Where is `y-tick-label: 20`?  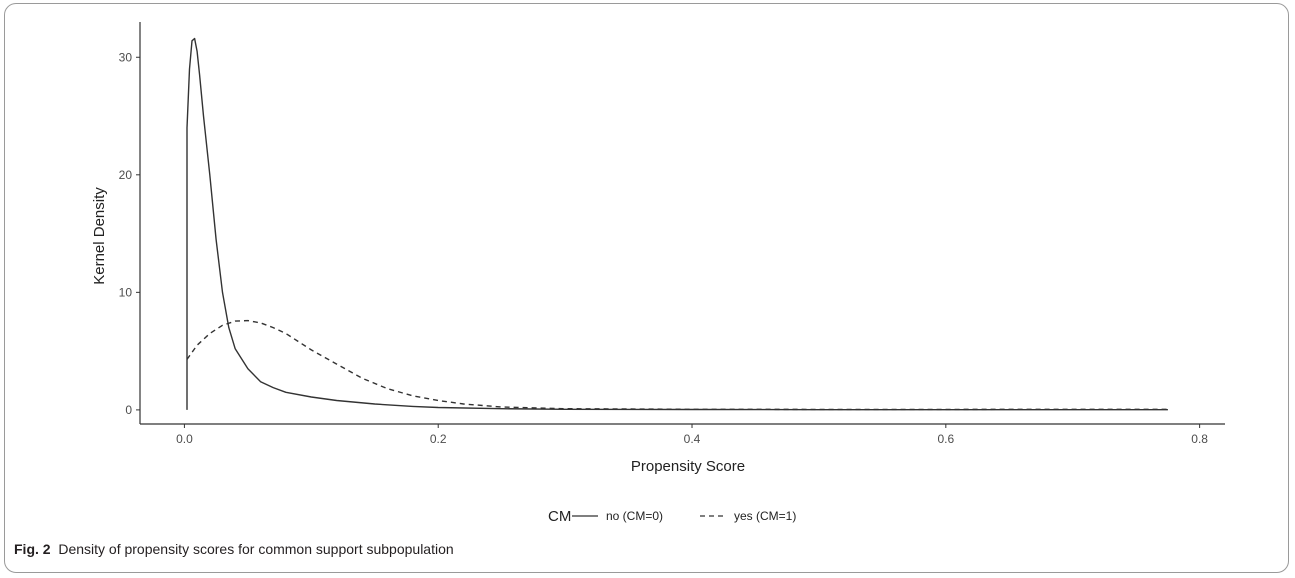 y-tick-label: 20 is located at coordinates (126, 175).